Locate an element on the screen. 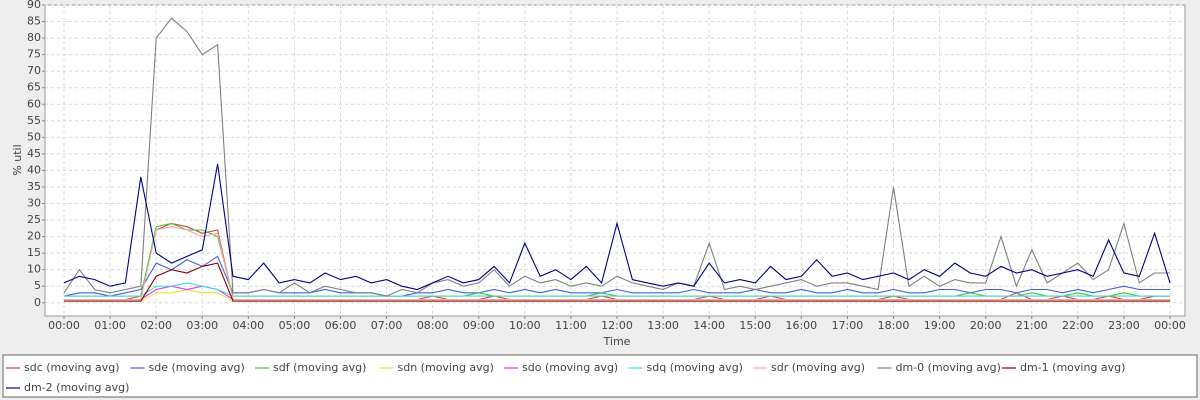  y-tick-label: 70 is located at coordinates (34, 70).